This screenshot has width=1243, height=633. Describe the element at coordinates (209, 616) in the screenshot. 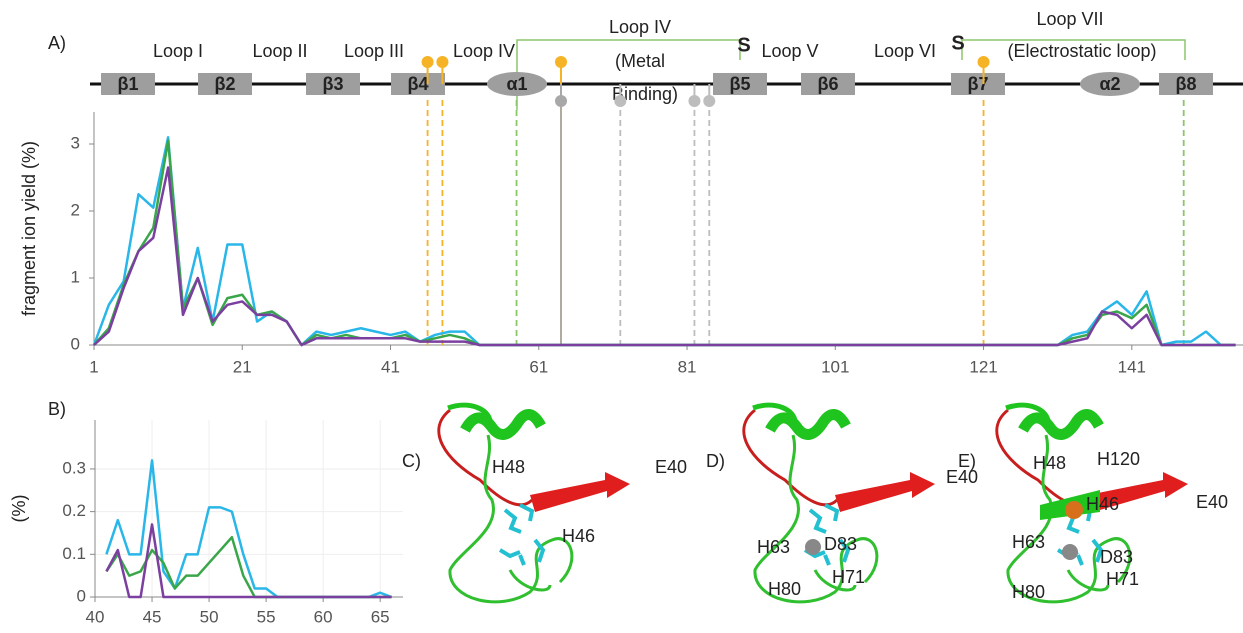

I see `x-tick-label: 50` at that location.